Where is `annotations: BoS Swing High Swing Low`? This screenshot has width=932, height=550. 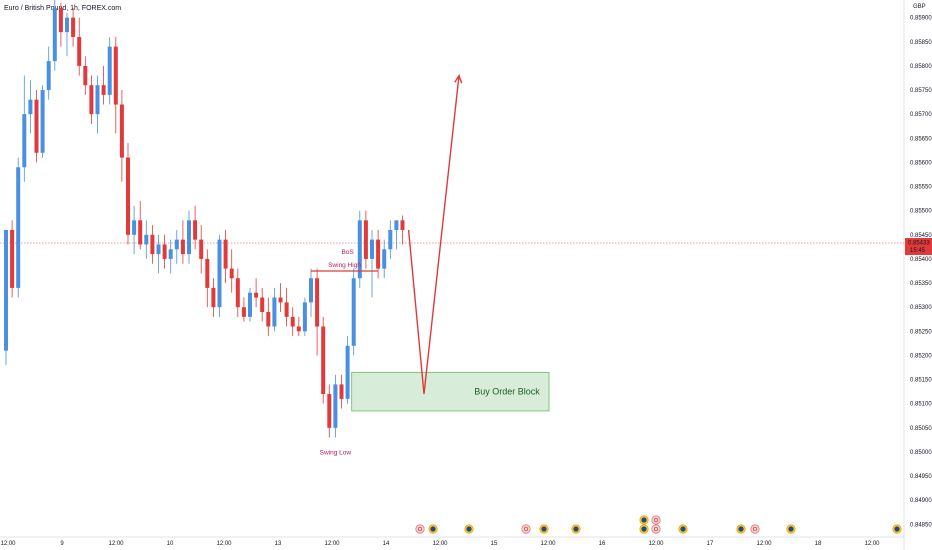
annotations: BoS Swing High Swing Low is located at coordinates (387, 264).